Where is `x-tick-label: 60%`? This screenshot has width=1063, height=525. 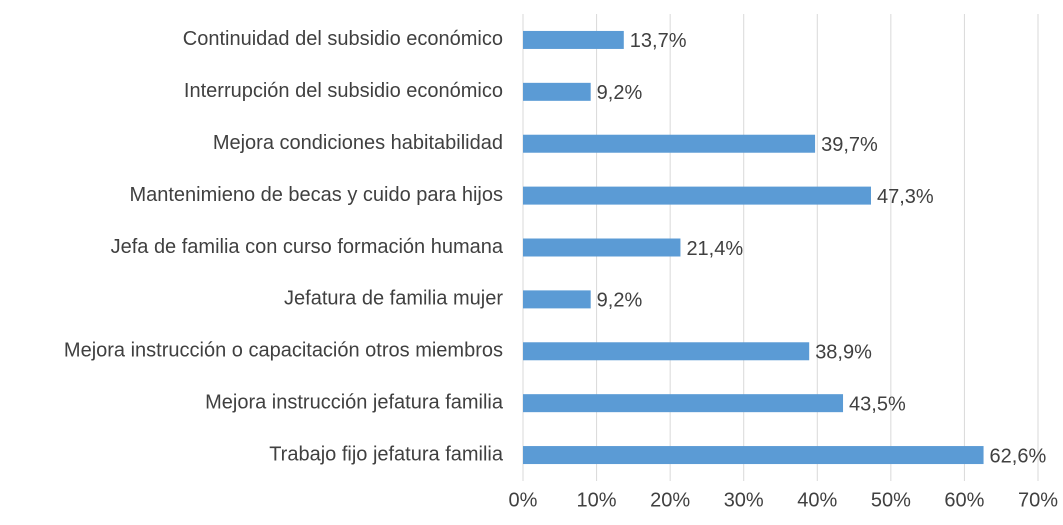
x-tick-label: 60% is located at coordinates (964, 500).